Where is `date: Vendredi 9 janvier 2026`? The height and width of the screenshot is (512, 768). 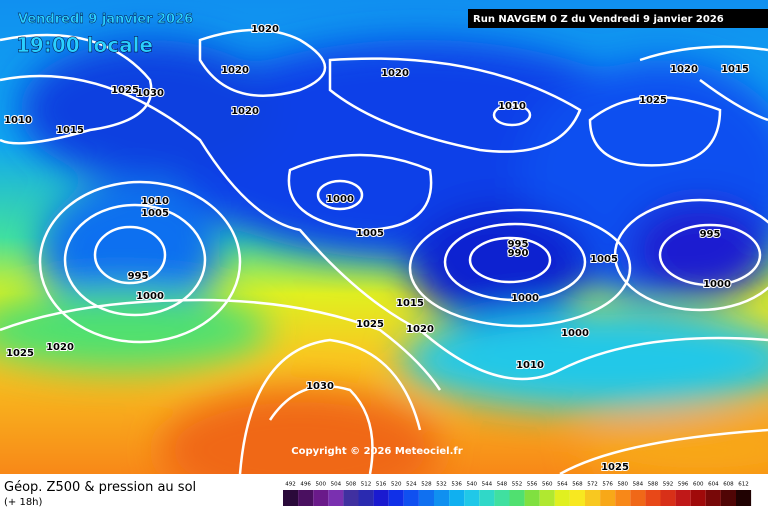 date: Vendredi 9 janvier 2026 is located at coordinates (105, 19).